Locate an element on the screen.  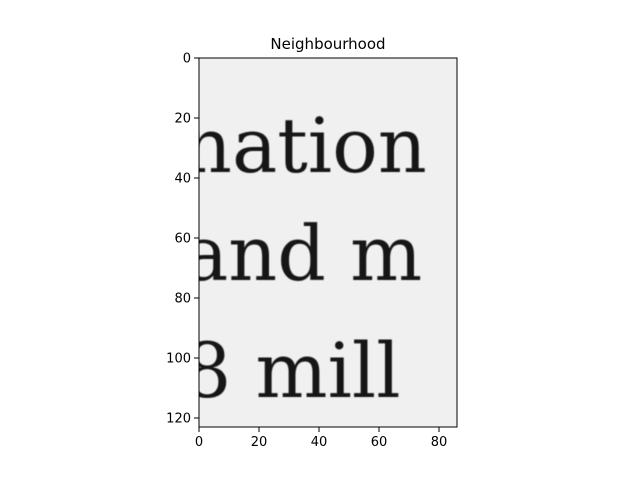
y-tick-label-80: 80 is located at coordinates (182, 299).